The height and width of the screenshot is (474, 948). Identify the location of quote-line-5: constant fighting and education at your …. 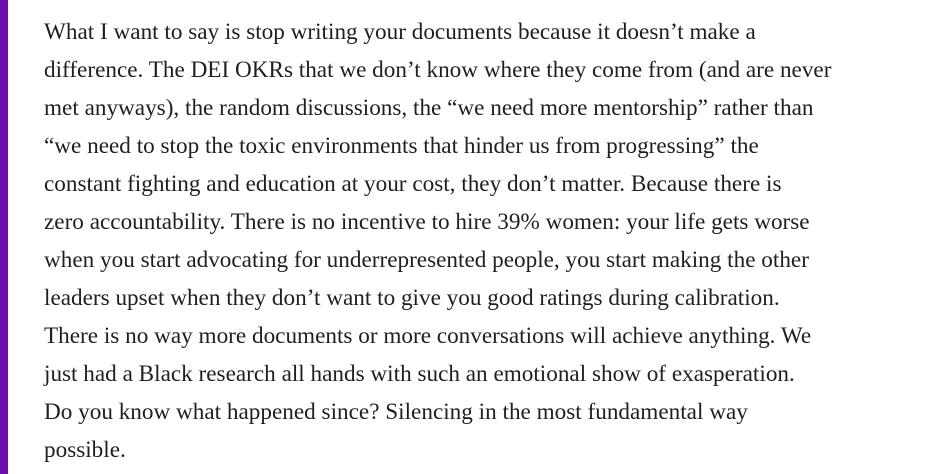
(413, 184).